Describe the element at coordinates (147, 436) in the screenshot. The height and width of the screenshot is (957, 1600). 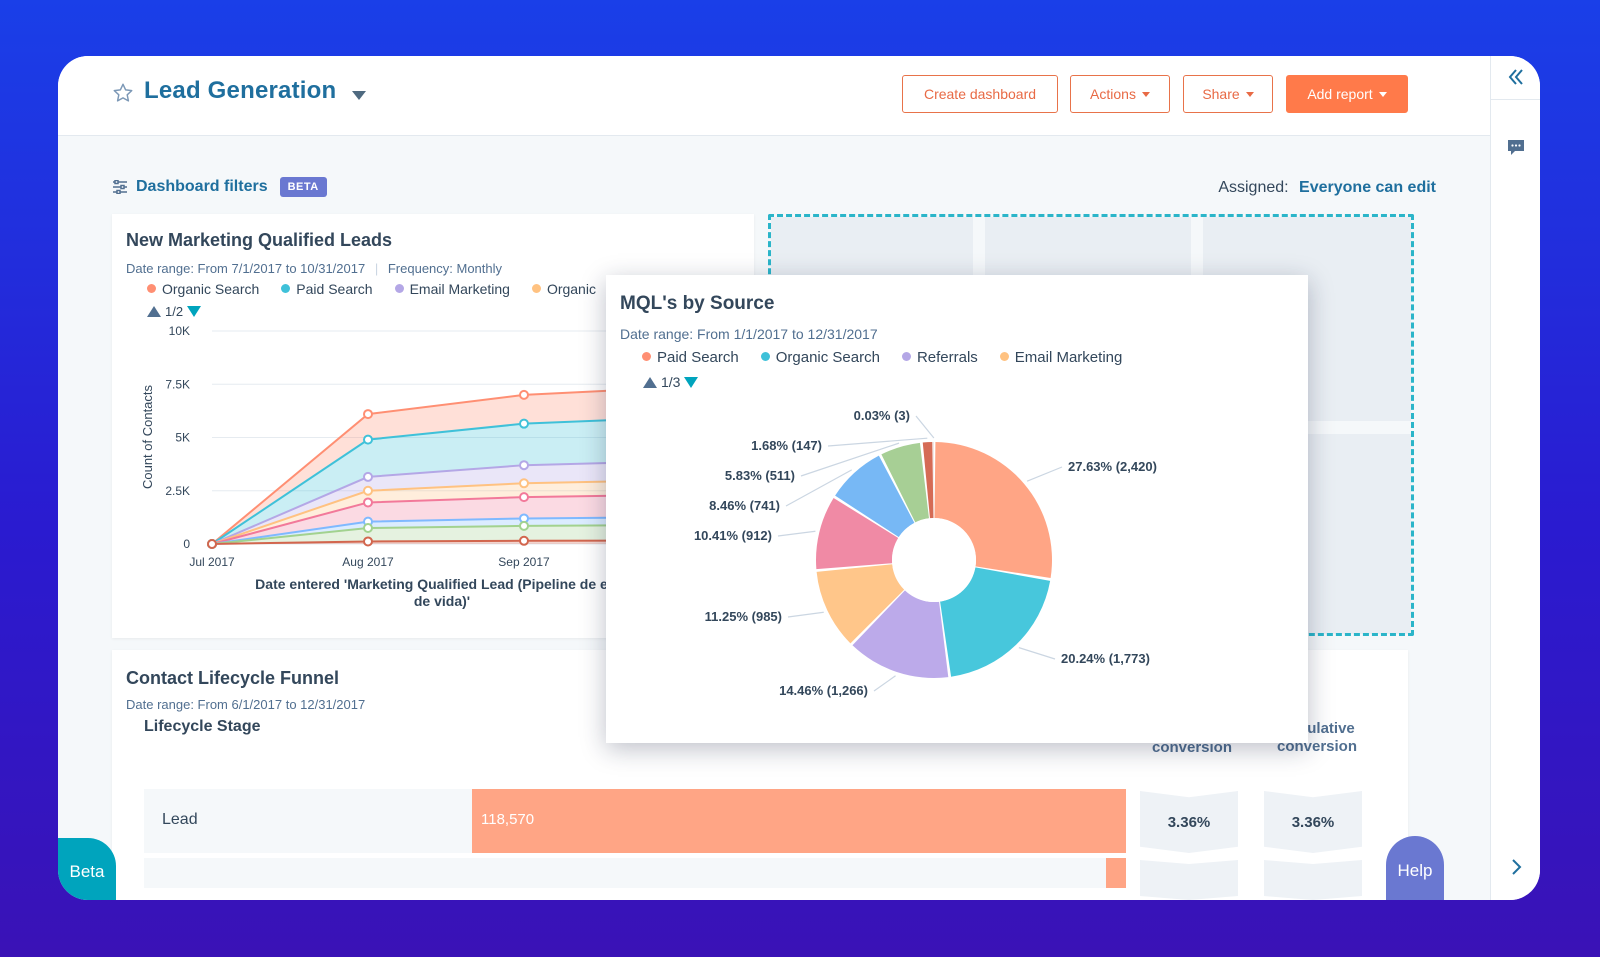
I see `y-axis-label: Count of Contacts` at that location.